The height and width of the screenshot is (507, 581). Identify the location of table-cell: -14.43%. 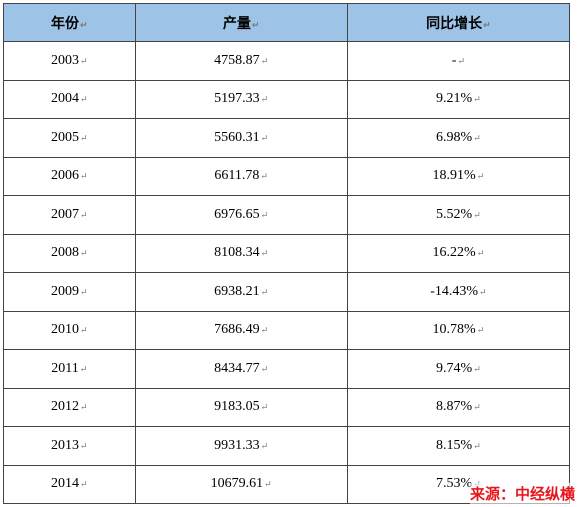
(458, 292).